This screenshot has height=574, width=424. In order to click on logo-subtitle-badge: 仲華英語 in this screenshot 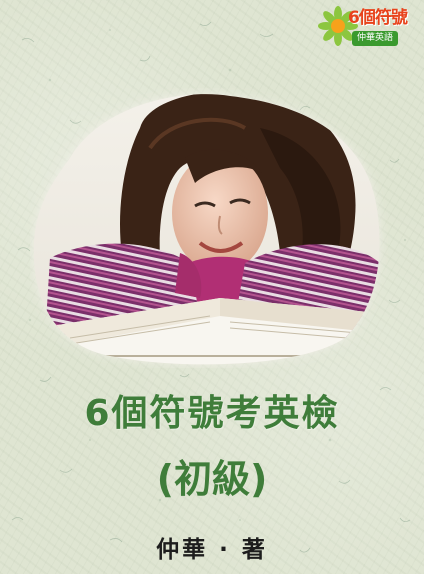, I will do `click(375, 38)`.